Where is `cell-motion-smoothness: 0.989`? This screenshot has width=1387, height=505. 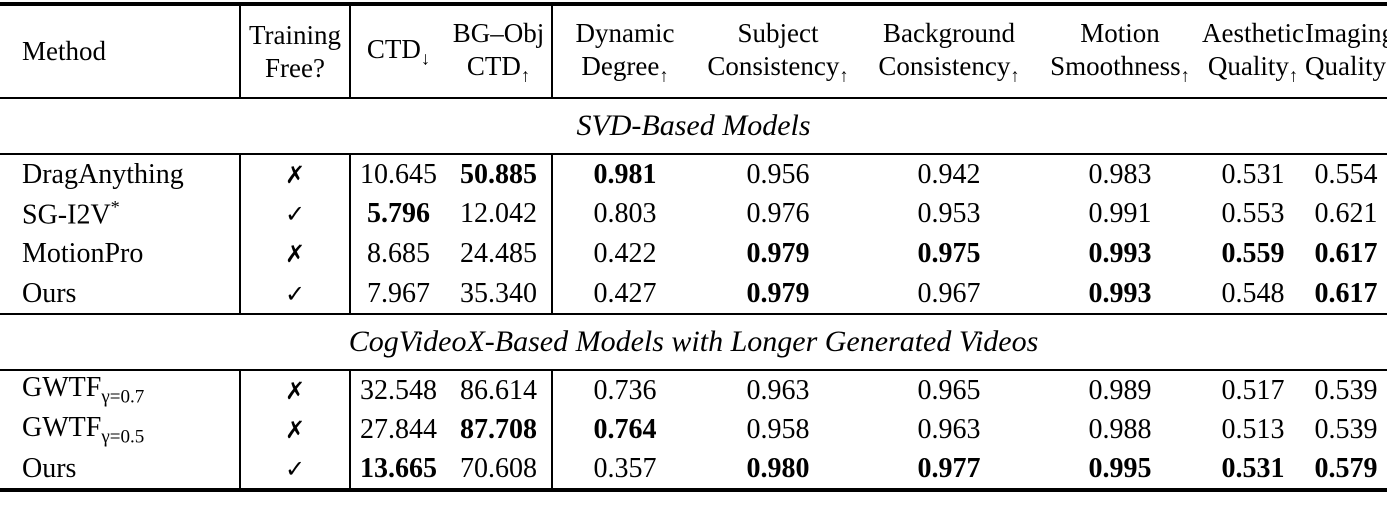 cell-motion-smoothness: 0.989 is located at coordinates (1120, 390).